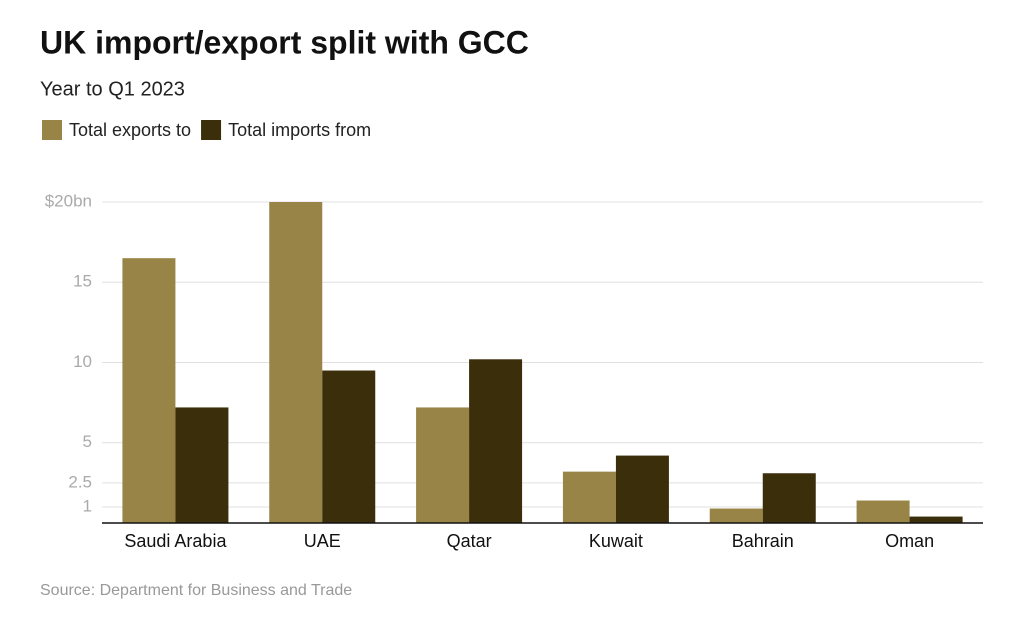  I want to click on y-tick-label: 5, so click(87, 441).